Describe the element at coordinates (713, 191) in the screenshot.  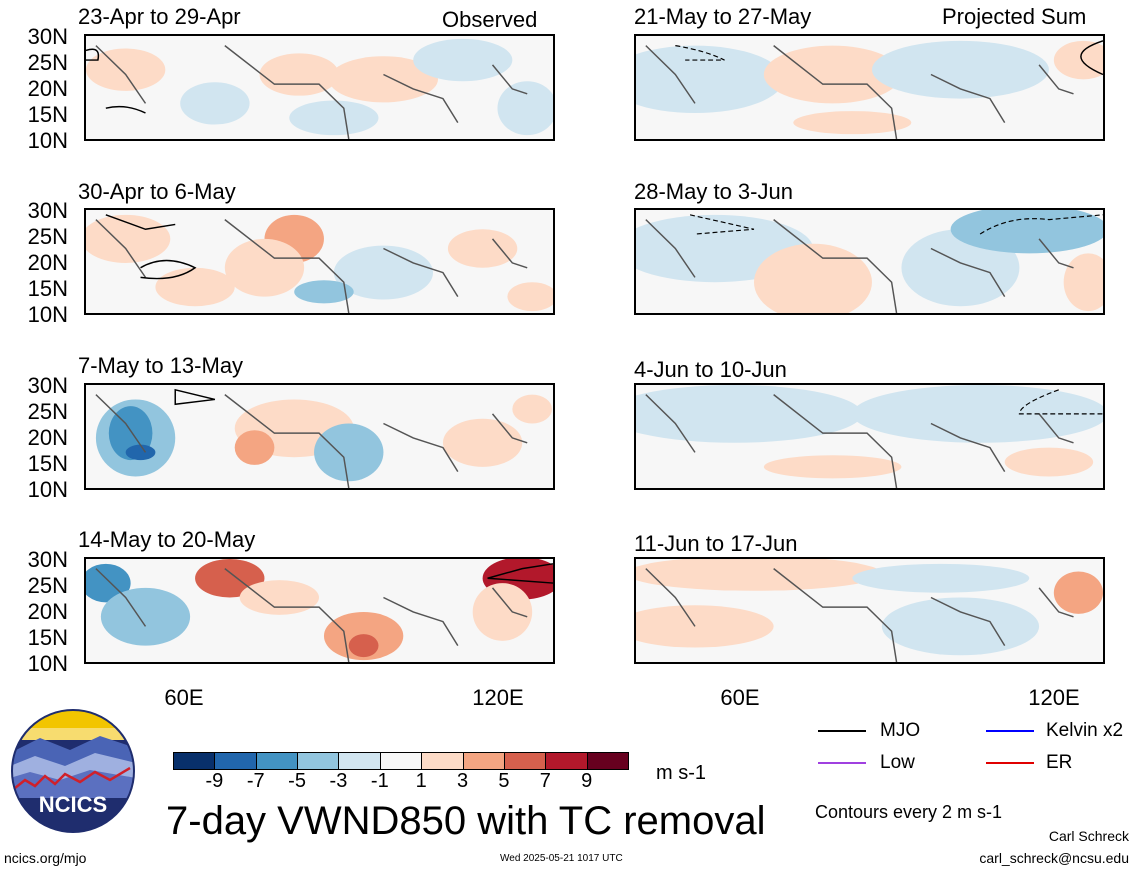
I see `panel-title: 28-May to 3-Jun` at that location.